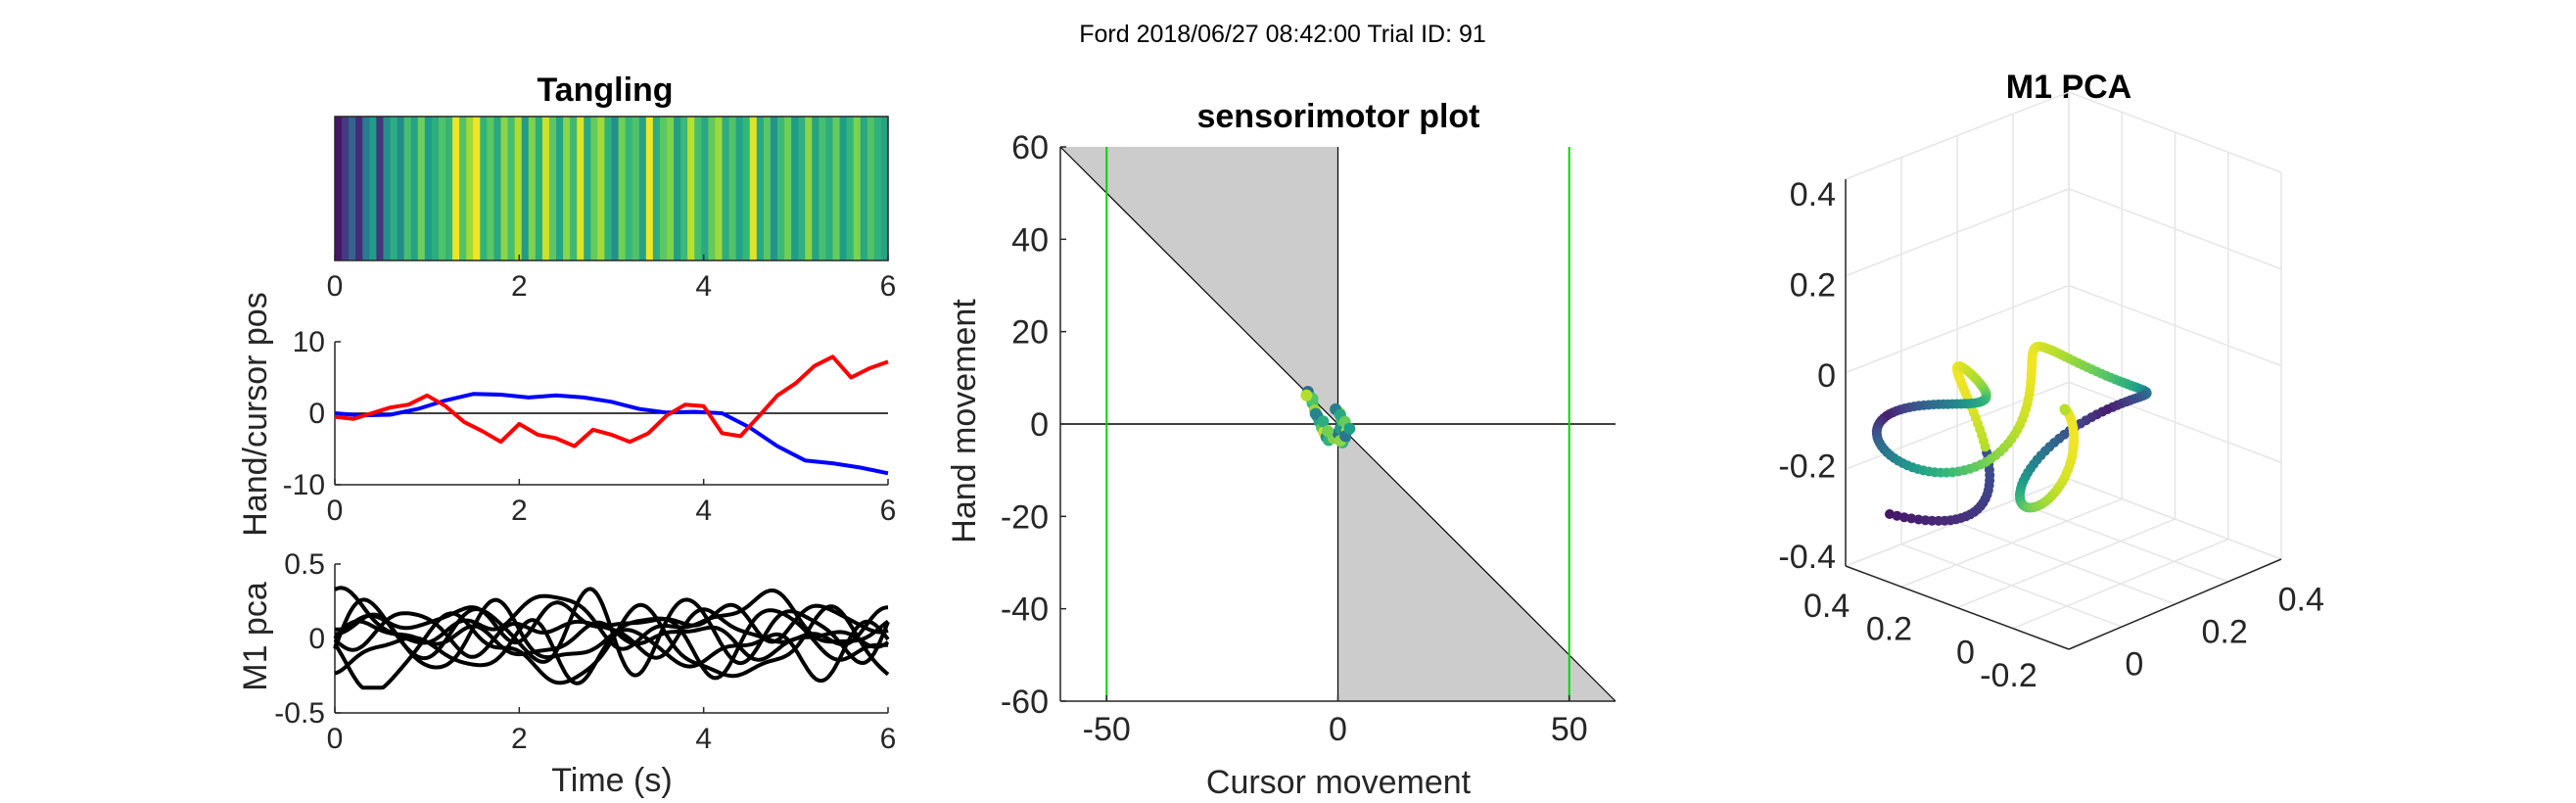 The width and height of the screenshot is (2576, 803). What do you see at coordinates (519, 287) in the screenshot?
I see `tangling-xtick-label: 2` at bounding box center [519, 287].